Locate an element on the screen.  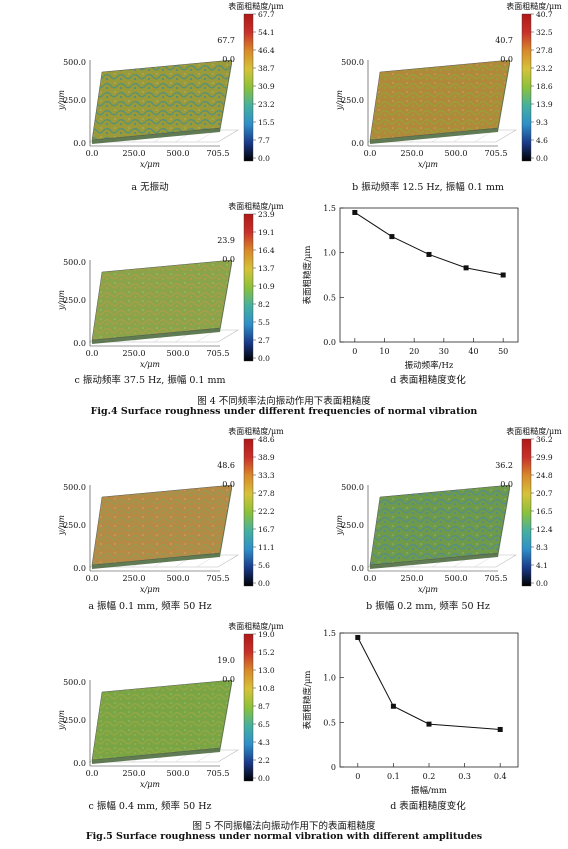
colorbar-tick-label: 7.7 is located at coordinates (264, 140).